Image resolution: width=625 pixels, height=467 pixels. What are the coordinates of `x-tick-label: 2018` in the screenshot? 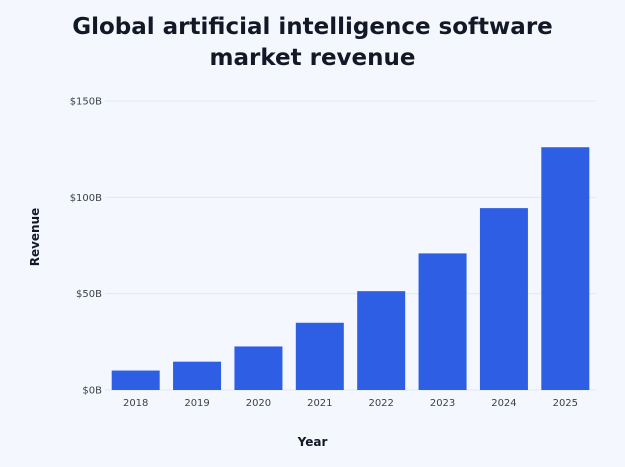 It's located at (135, 403).